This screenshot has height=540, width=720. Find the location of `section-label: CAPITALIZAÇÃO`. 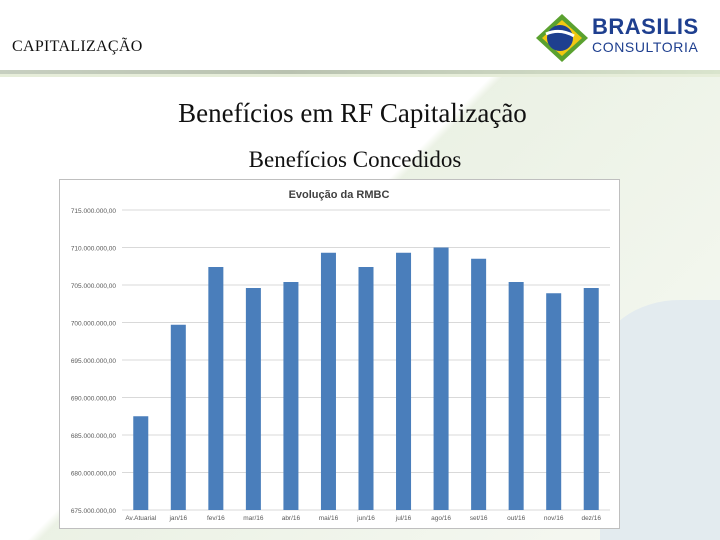

section-label: CAPITALIZAÇÃO is located at coordinates (77, 46).